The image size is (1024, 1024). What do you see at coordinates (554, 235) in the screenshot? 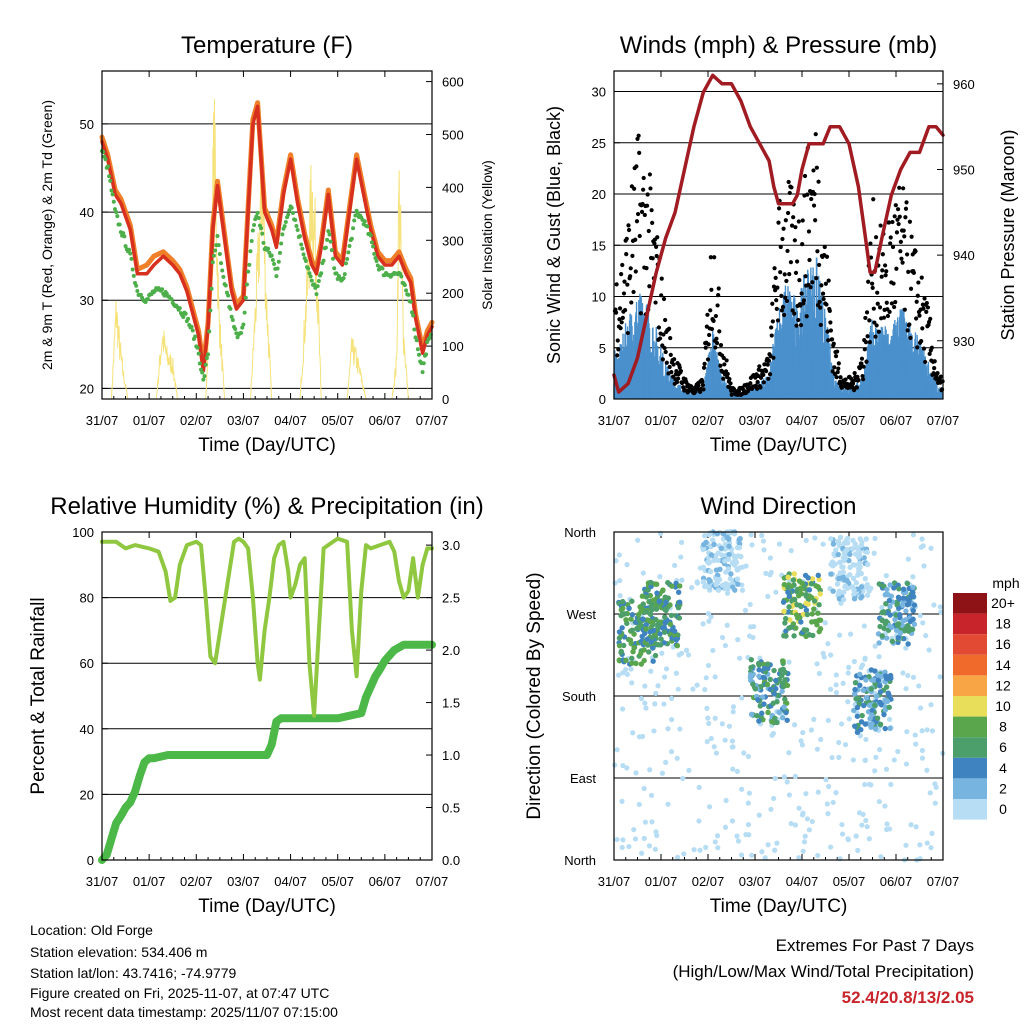
I see `winds-ylabel: Sonic Wind & Gust (Blue, Black)` at bounding box center [554, 235].